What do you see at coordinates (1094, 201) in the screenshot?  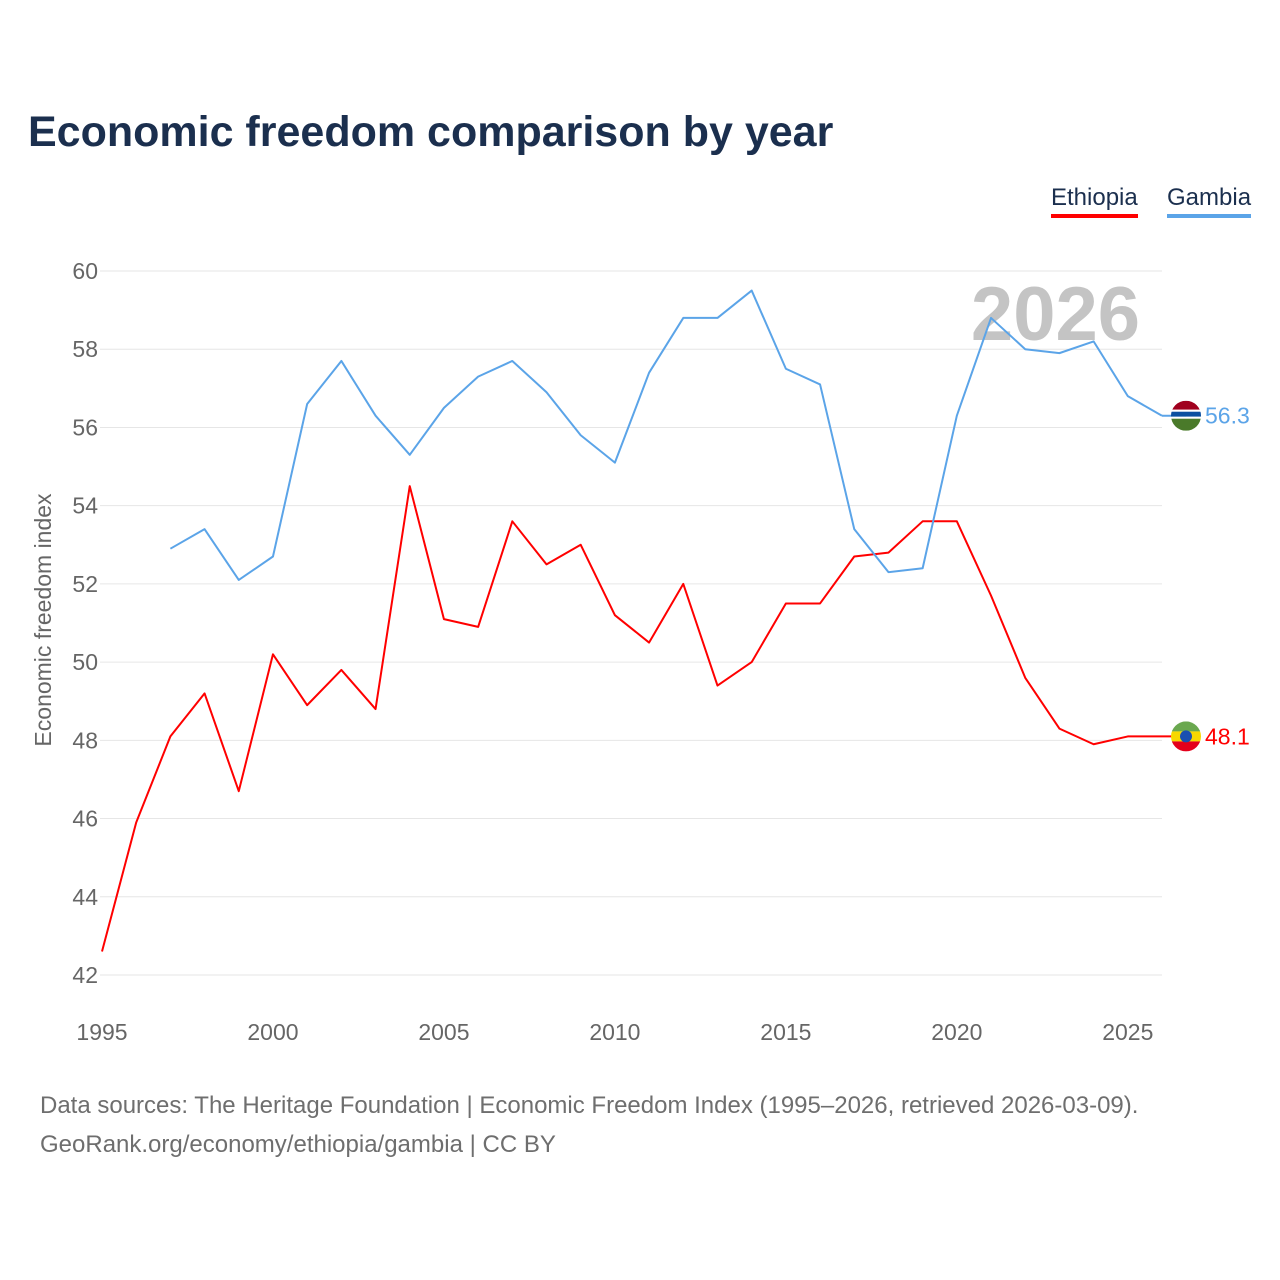 I see `legend-ethiopia: Ethiopia` at bounding box center [1094, 201].